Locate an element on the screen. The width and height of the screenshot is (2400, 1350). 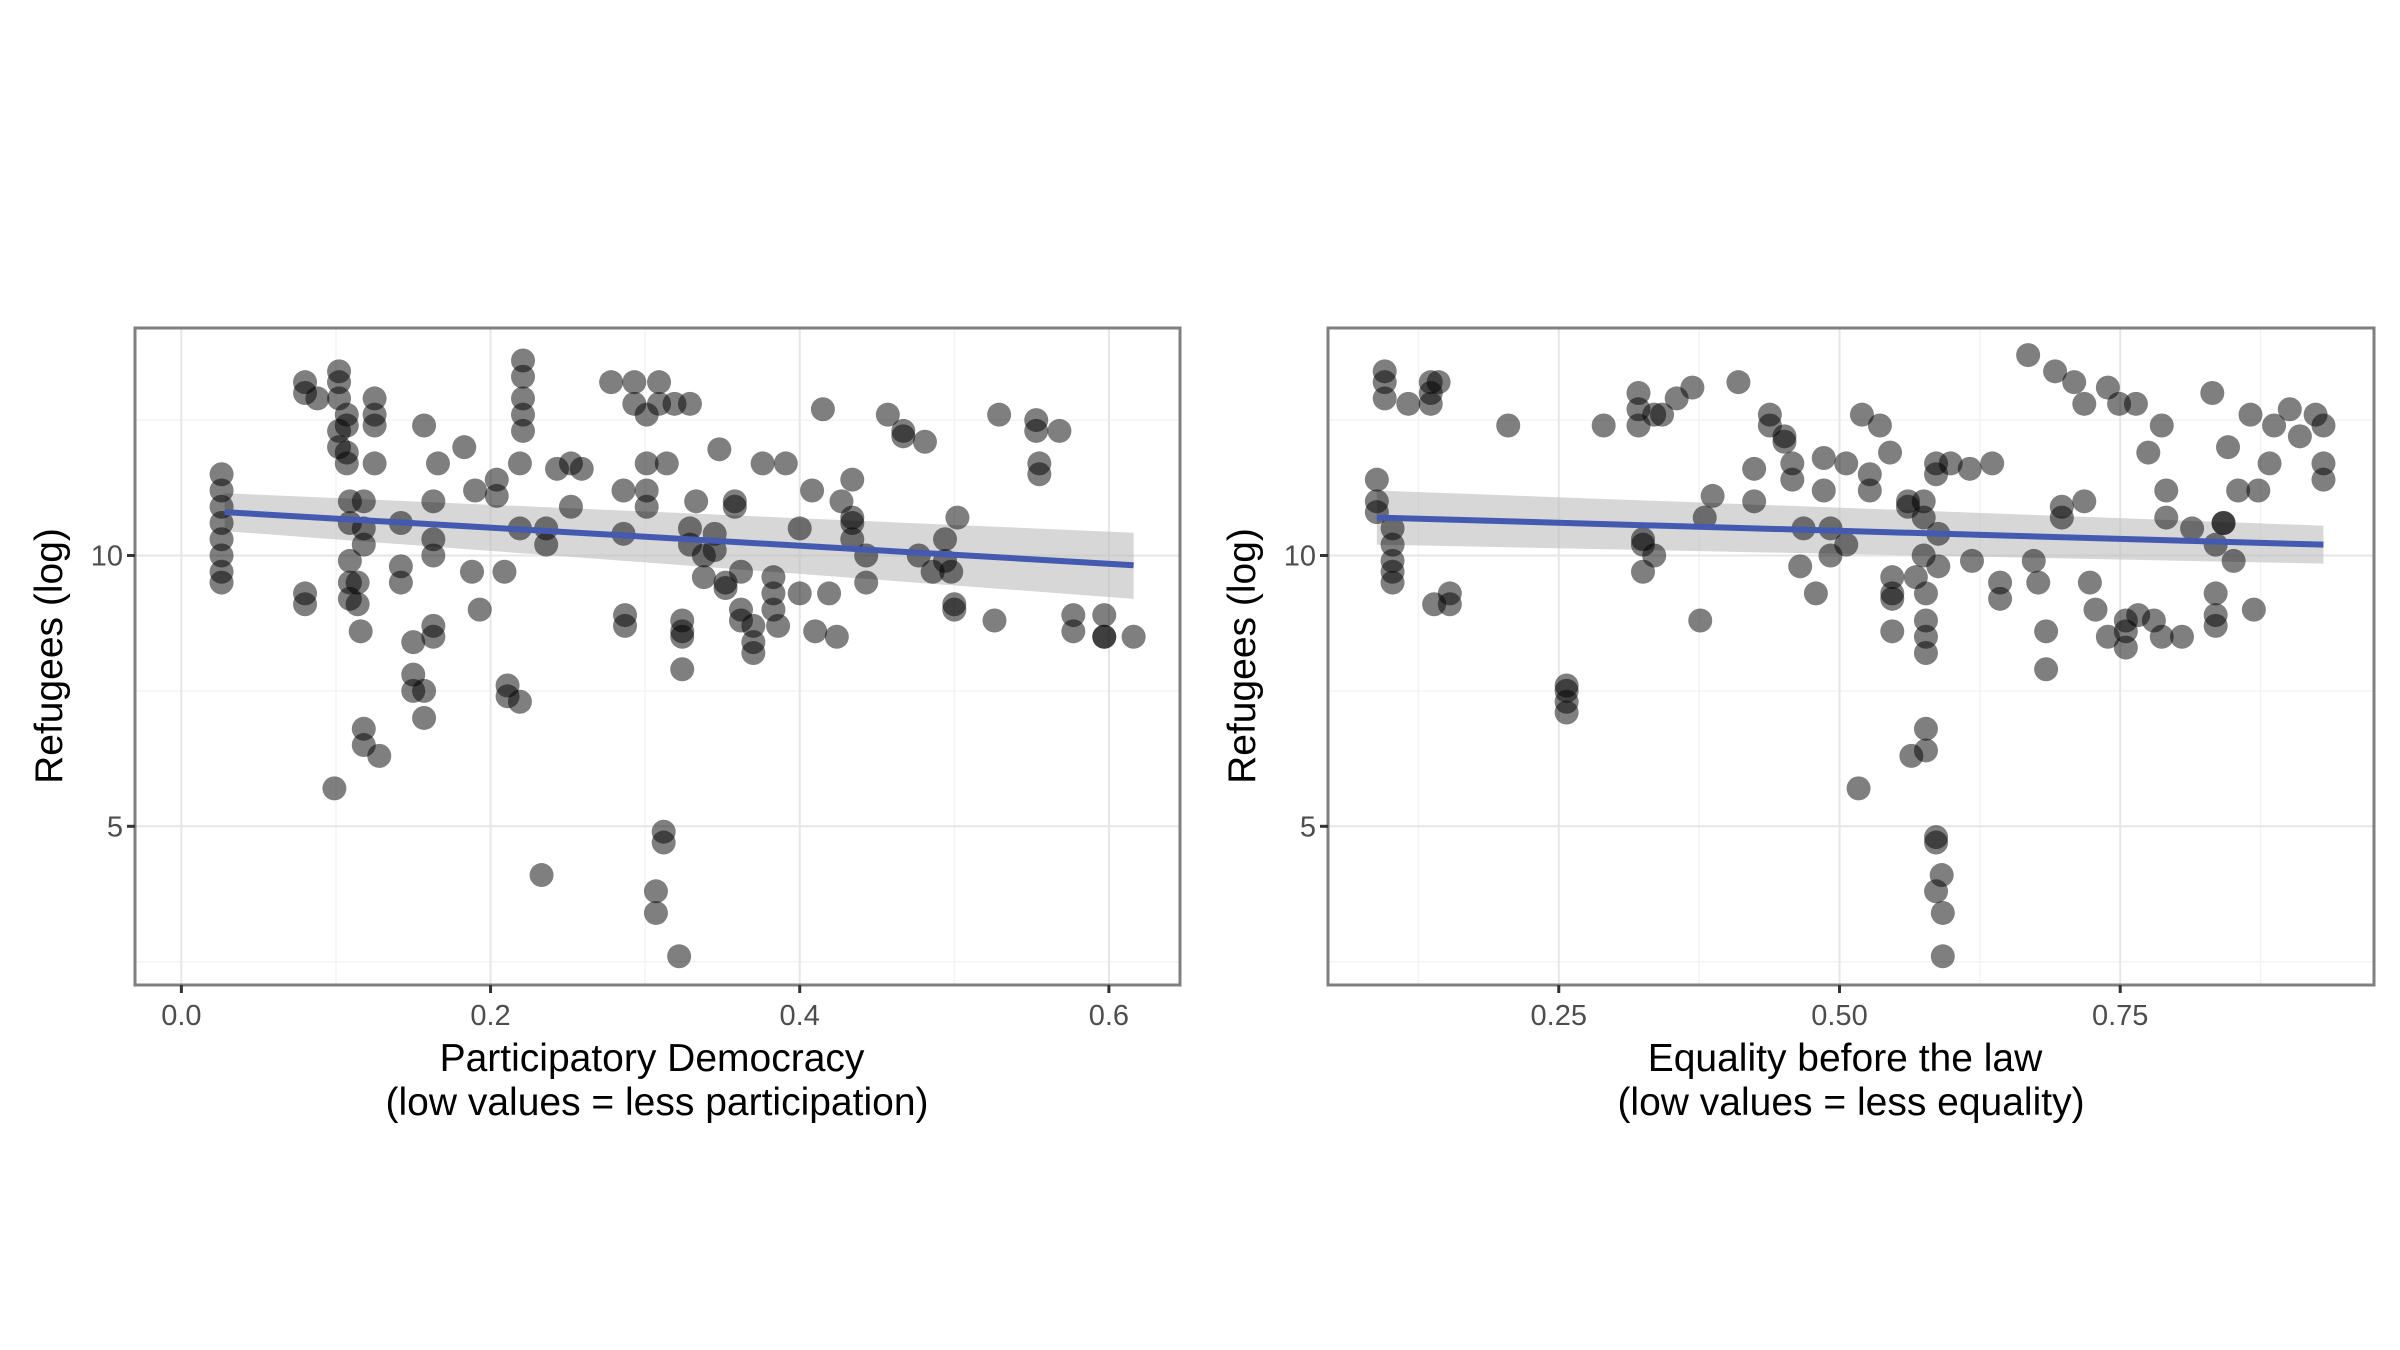
x-tick-label: 0.25 is located at coordinates (1559, 1016).